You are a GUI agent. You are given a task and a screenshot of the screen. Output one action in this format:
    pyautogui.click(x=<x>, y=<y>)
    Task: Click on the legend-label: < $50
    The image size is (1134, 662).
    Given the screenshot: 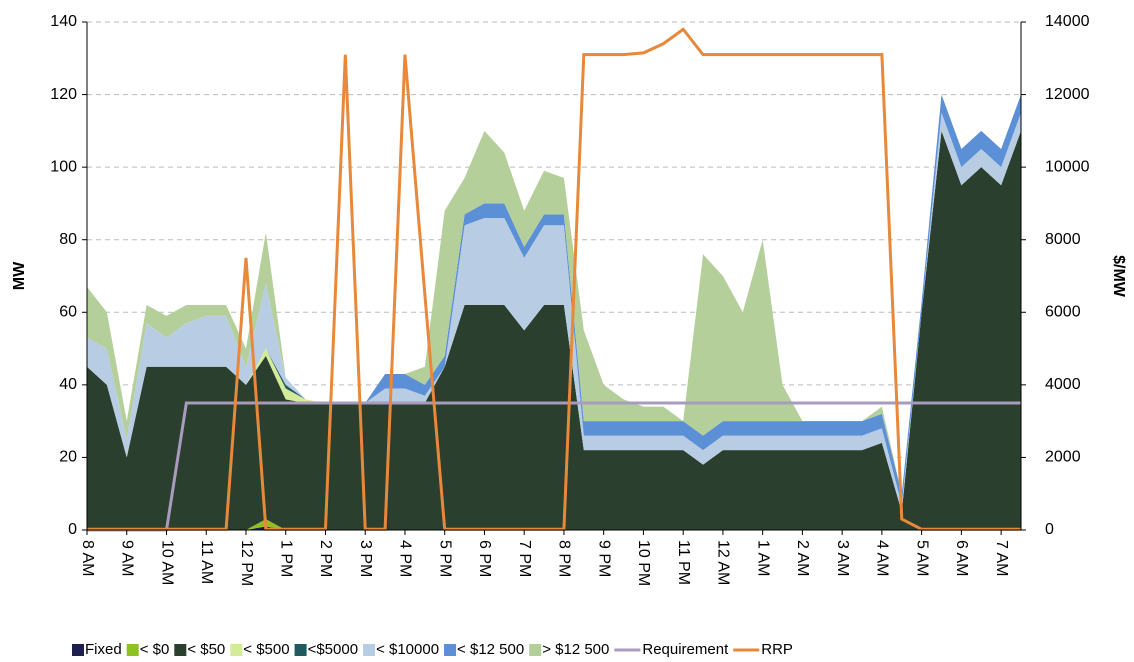 What is the action you would take?
    pyautogui.click(x=206, y=649)
    